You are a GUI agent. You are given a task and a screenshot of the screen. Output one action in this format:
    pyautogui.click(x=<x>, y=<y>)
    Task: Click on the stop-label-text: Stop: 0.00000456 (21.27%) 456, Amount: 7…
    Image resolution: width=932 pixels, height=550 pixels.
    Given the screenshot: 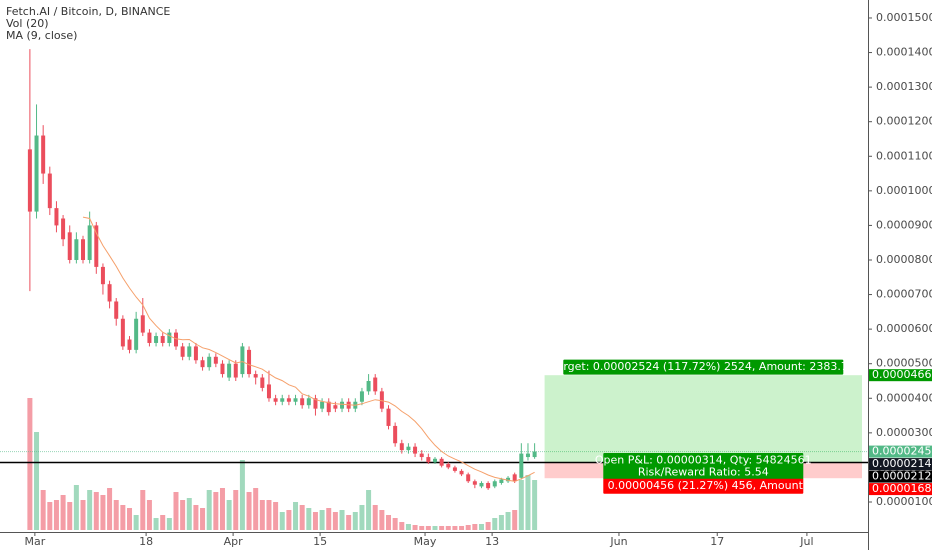 What is the action you would take?
    pyautogui.click(x=703, y=485)
    